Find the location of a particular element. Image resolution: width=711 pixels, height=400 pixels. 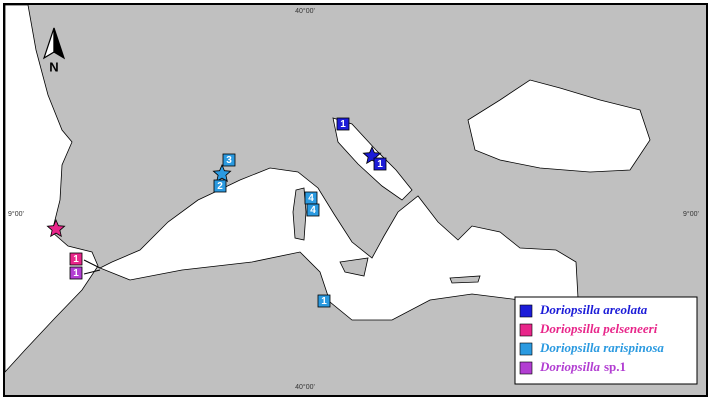

legend-label: Doriopsilla pelseneeri is located at coordinates (598, 328).